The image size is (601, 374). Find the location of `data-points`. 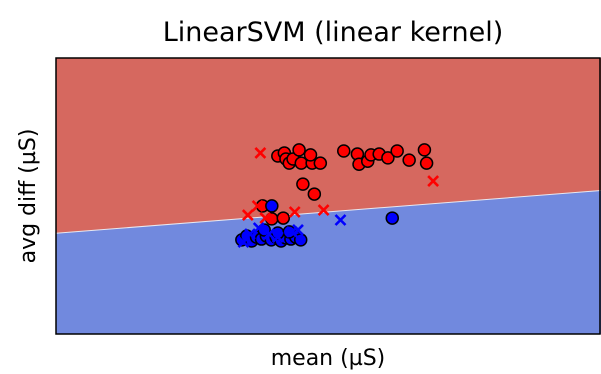

data-points is located at coordinates (337, 196).